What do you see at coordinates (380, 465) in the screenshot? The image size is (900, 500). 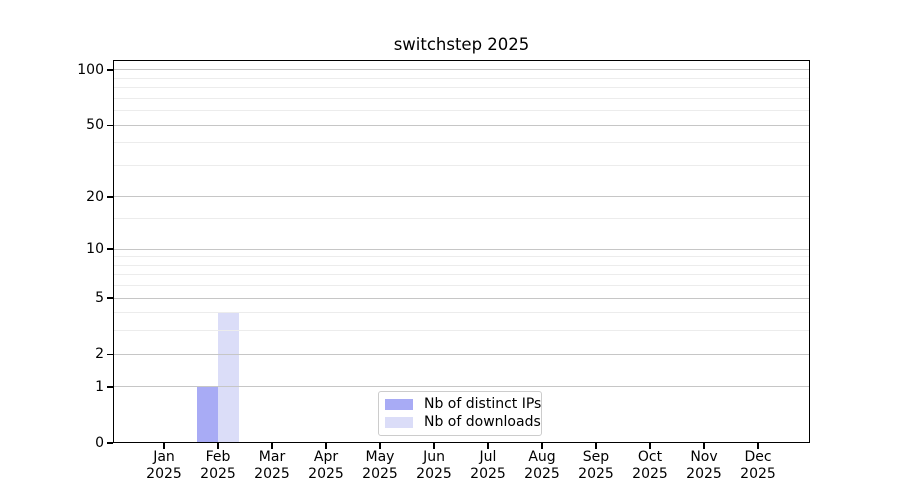 I see `x-tick-label: May 2025` at bounding box center [380, 465].